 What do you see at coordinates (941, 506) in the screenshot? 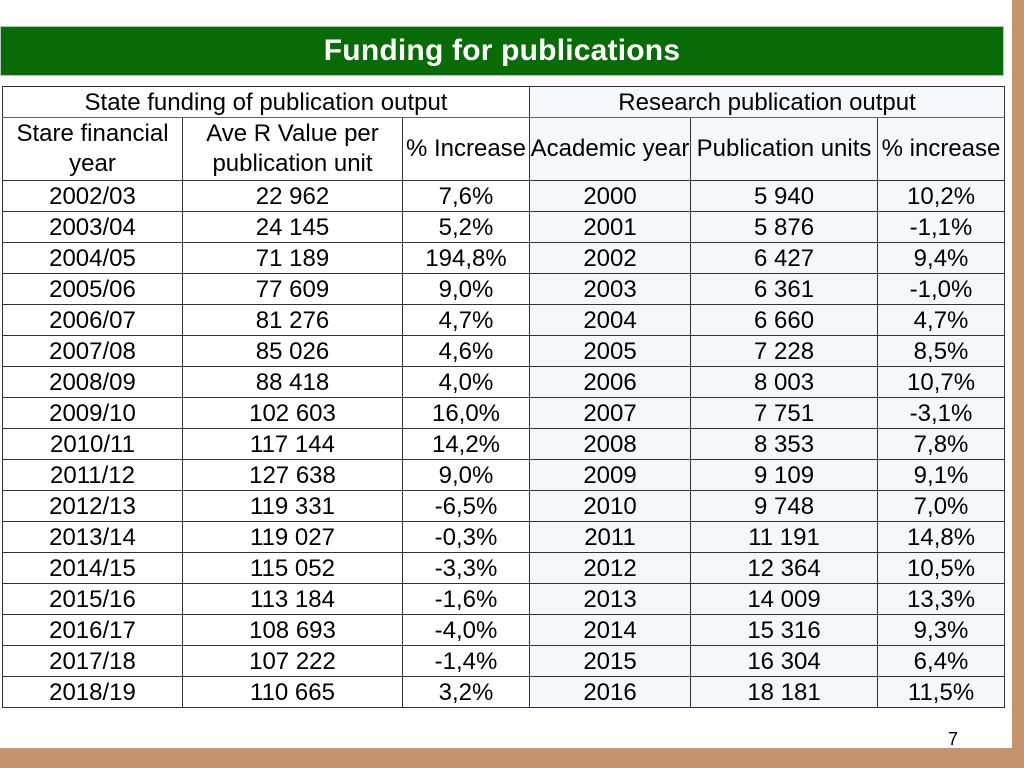
I see `cell-output-increase: 7,0%` at bounding box center [941, 506].